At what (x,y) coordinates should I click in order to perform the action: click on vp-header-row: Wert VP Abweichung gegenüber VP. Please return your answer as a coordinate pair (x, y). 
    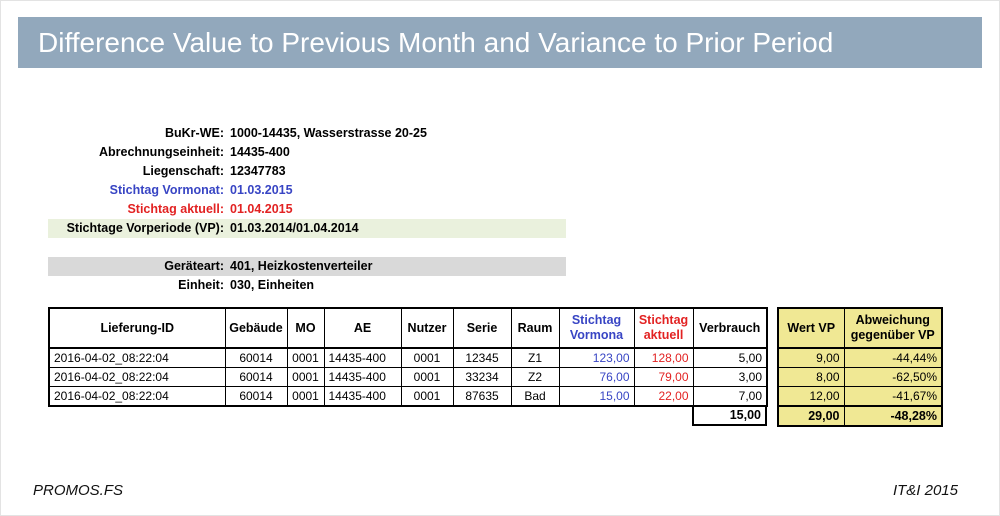
    Looking at the image, I should click on (860, 328).